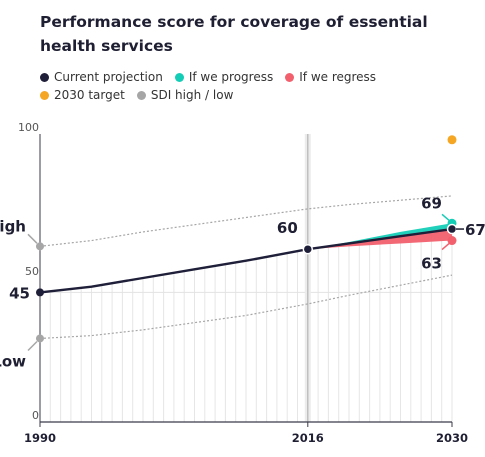 The height and width of the screenshot is (457, 485). Describe the element at coordinates (379, 236) in the screenshot. I see `progress-fan` at that location.